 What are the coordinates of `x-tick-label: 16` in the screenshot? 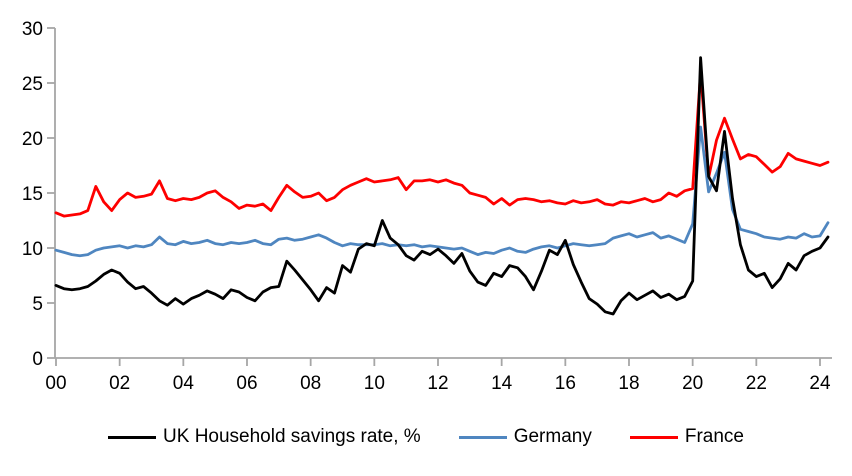 It's located at (565, 383).